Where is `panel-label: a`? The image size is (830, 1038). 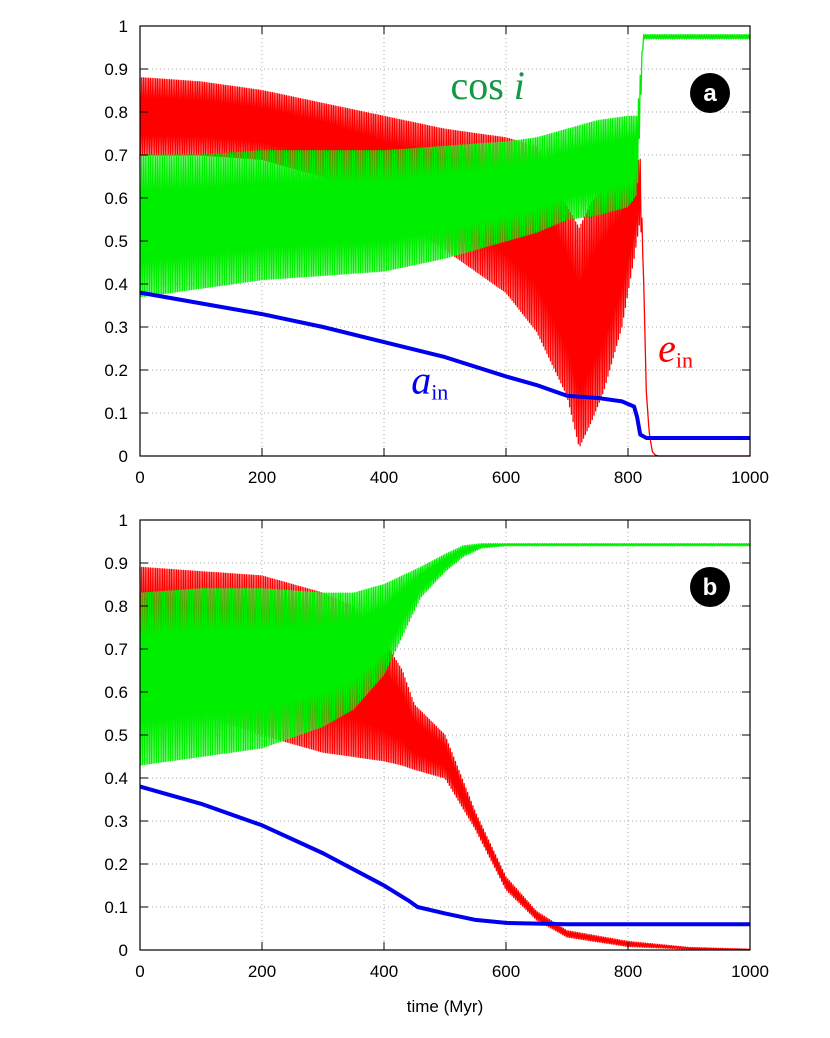
panel-label: a is located at coordinates (710, 93).